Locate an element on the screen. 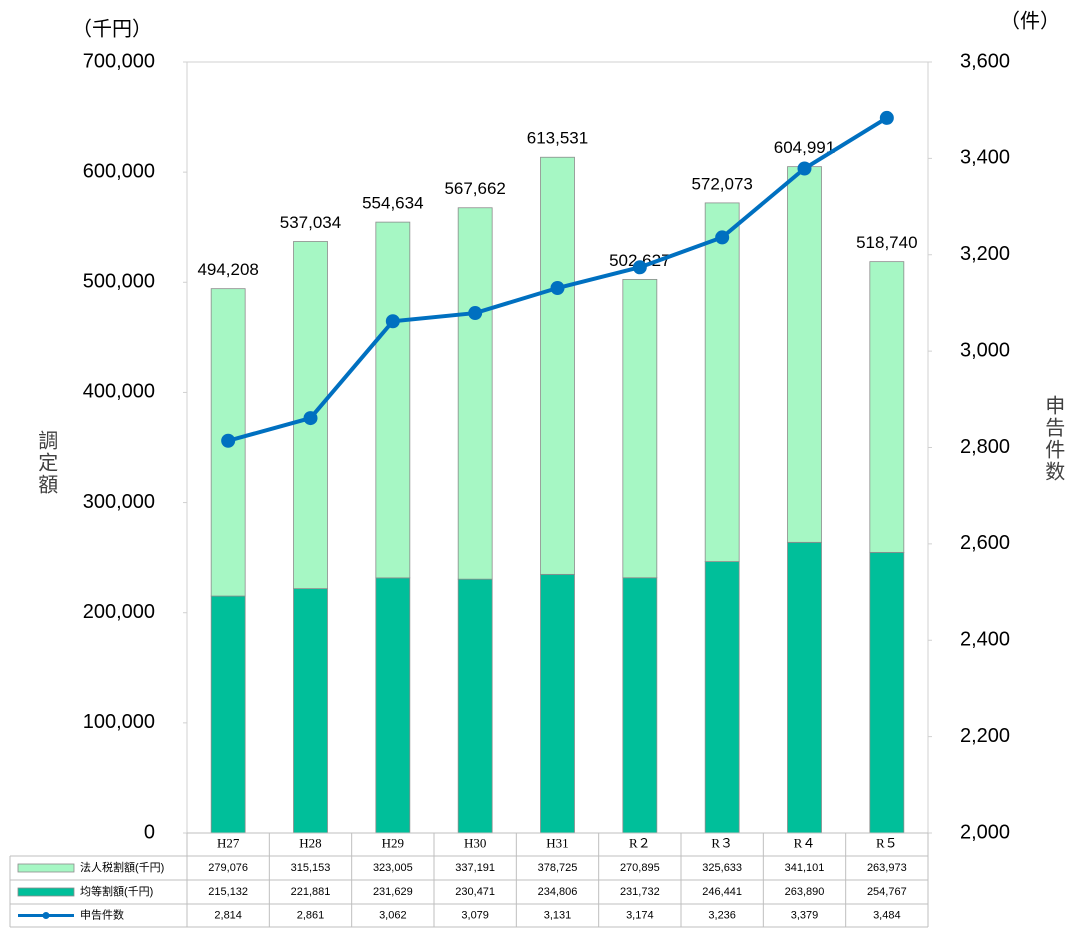  table-cell: 230,471 is located at coordinates (475, 892).